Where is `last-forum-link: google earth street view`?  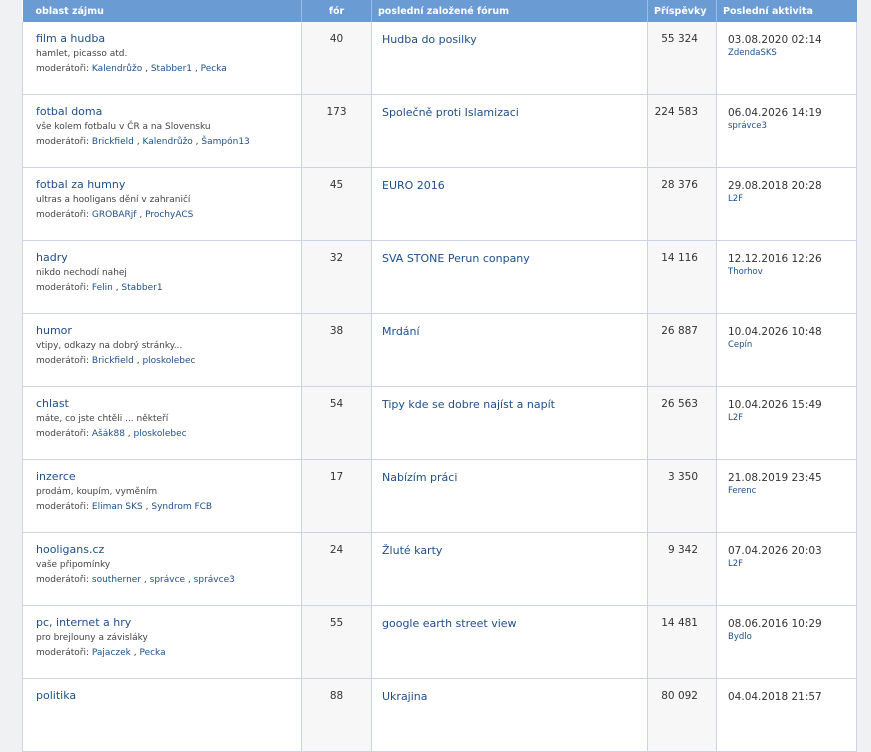 last-forum-link: google earth street view is located at coordinates (449, 623).